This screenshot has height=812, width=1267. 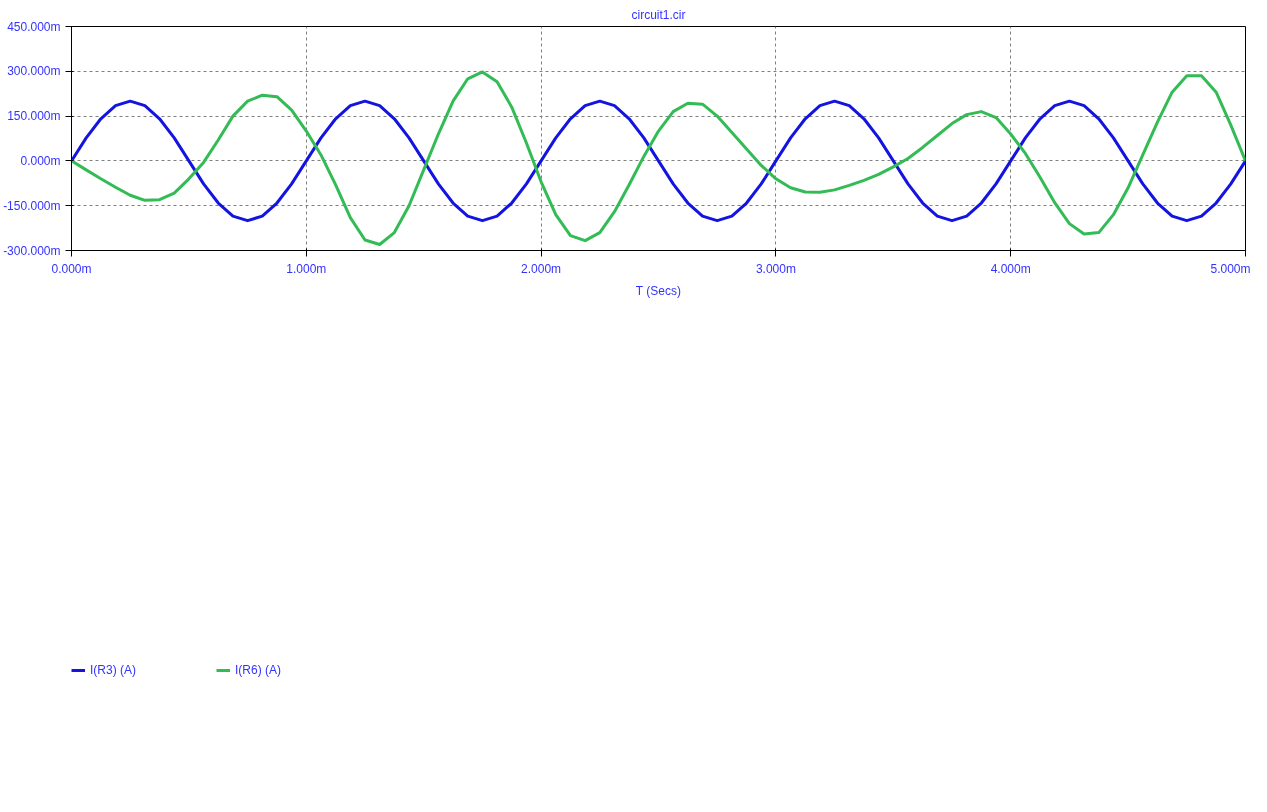 I want to click on y-tick-label: 450.000m, so click(x=34, y=26).